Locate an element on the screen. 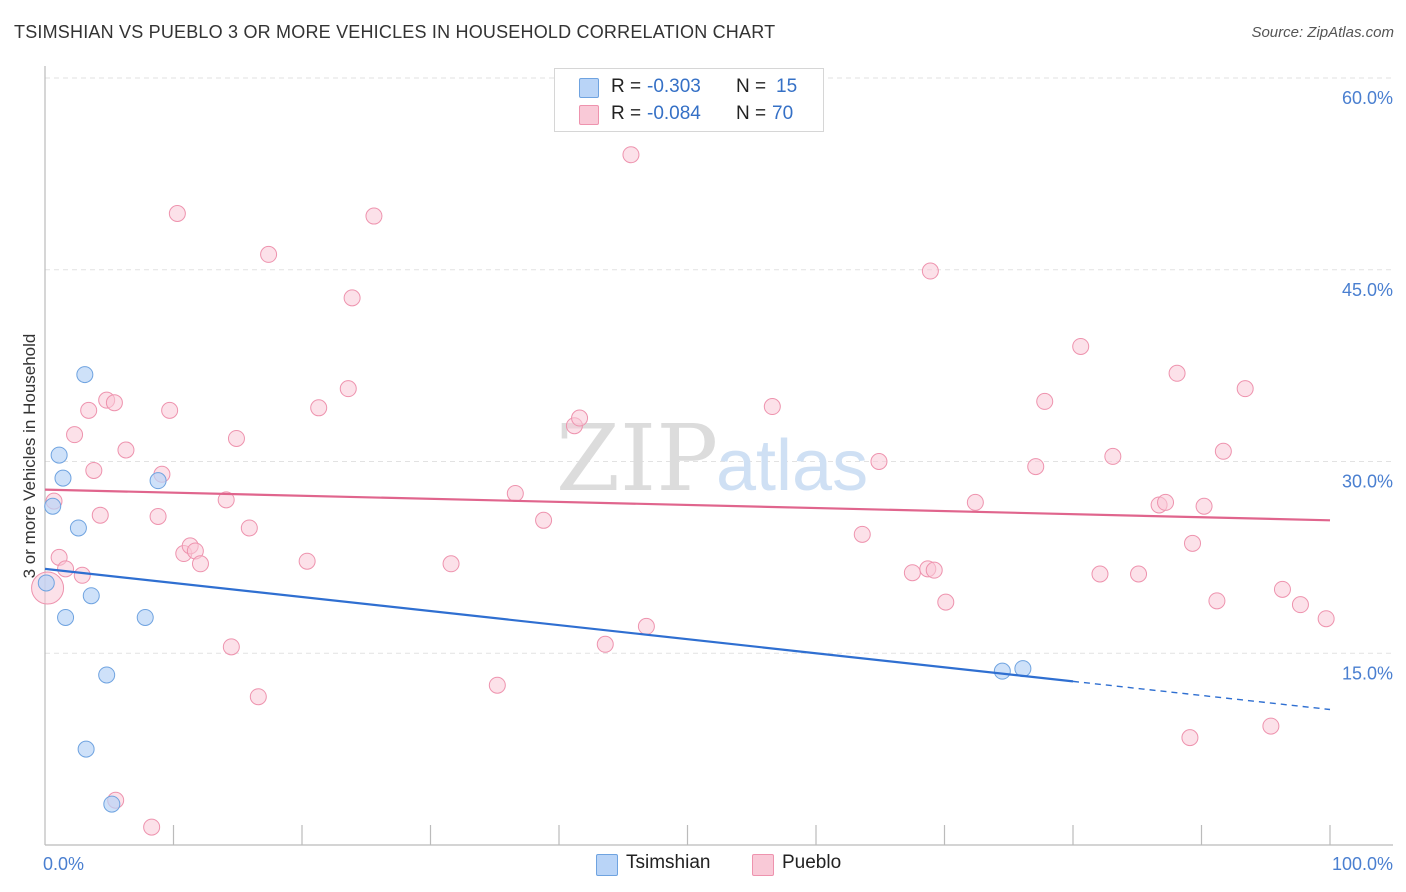  y-tick-label: 60.0% is located at coordinates (1367, 98).